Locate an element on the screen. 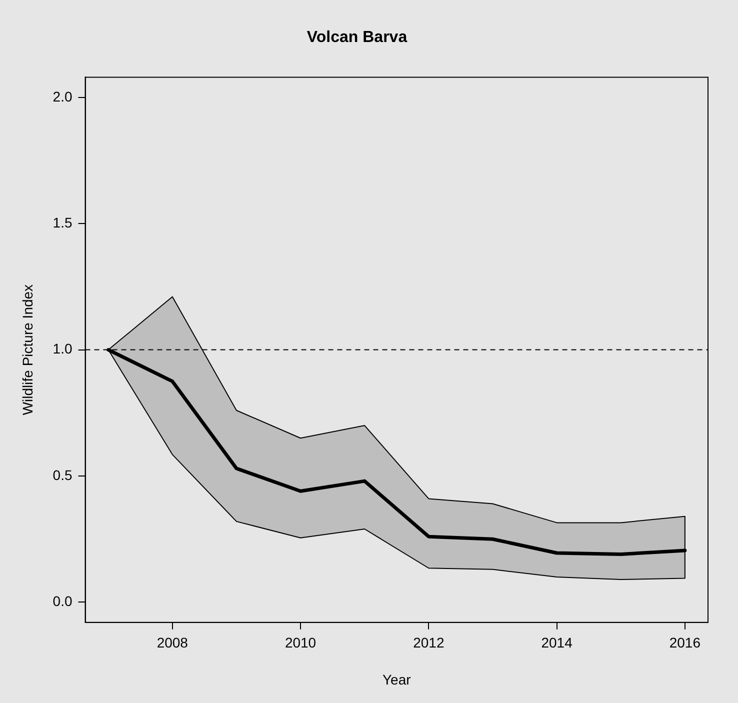  x-tick-label: 2014 is located at coordinates (557, 642).